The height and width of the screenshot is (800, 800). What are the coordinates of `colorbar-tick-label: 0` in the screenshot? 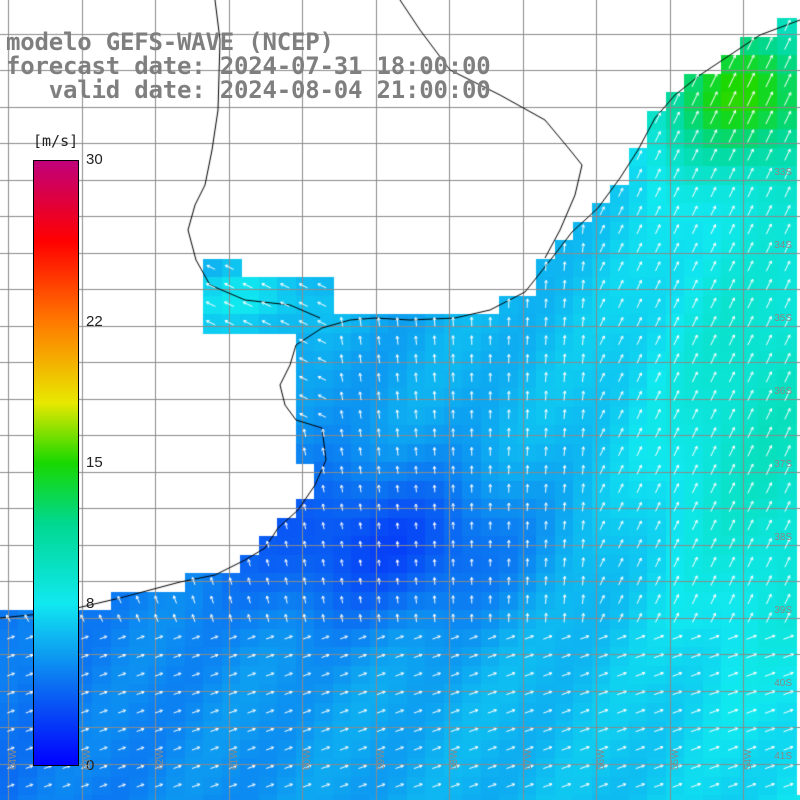 It's located at (90, 765).